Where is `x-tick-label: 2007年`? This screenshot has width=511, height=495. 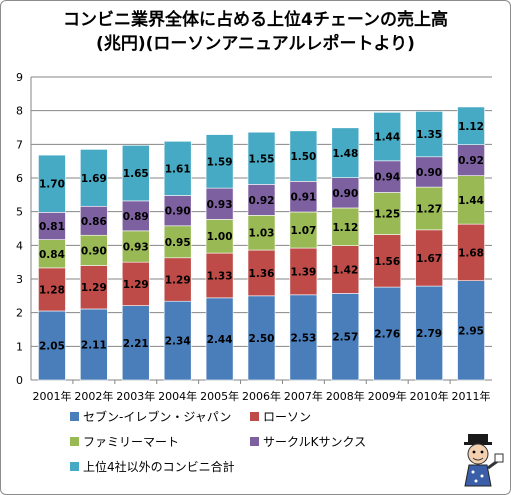 x-tick-label: 2007年 is located at coordinates (303, 396).